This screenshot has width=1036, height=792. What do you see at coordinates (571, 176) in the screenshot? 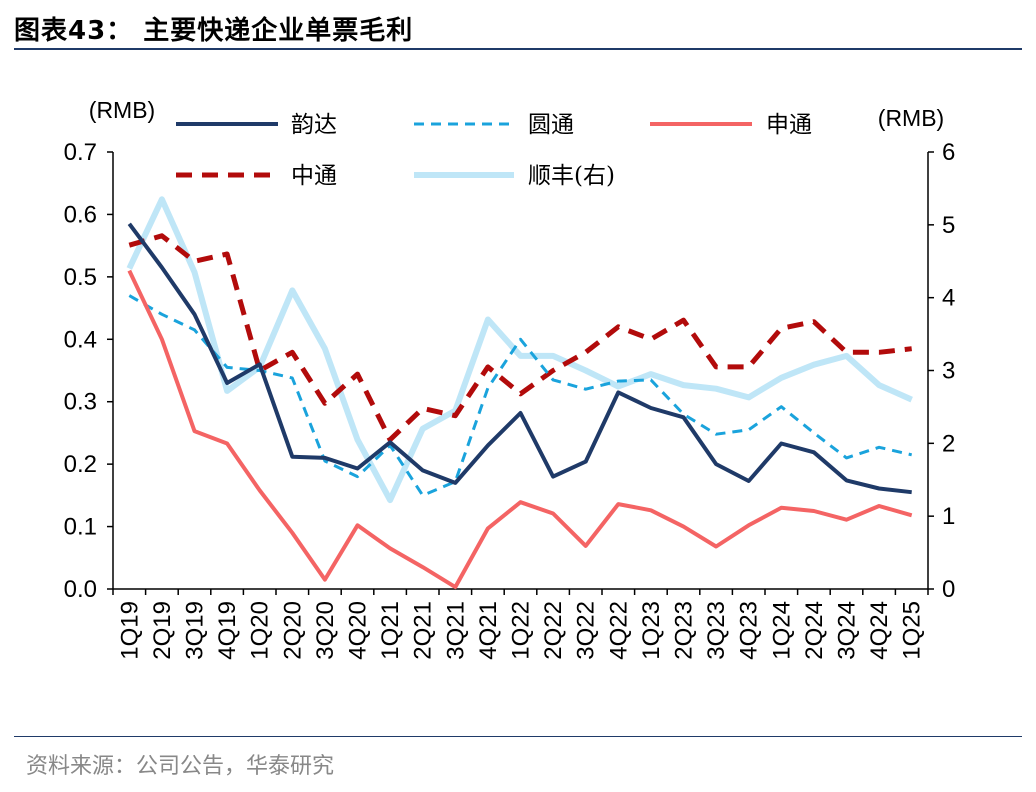
I see `legend-label: 顺丰(右)` at bounding box center [571, 176].